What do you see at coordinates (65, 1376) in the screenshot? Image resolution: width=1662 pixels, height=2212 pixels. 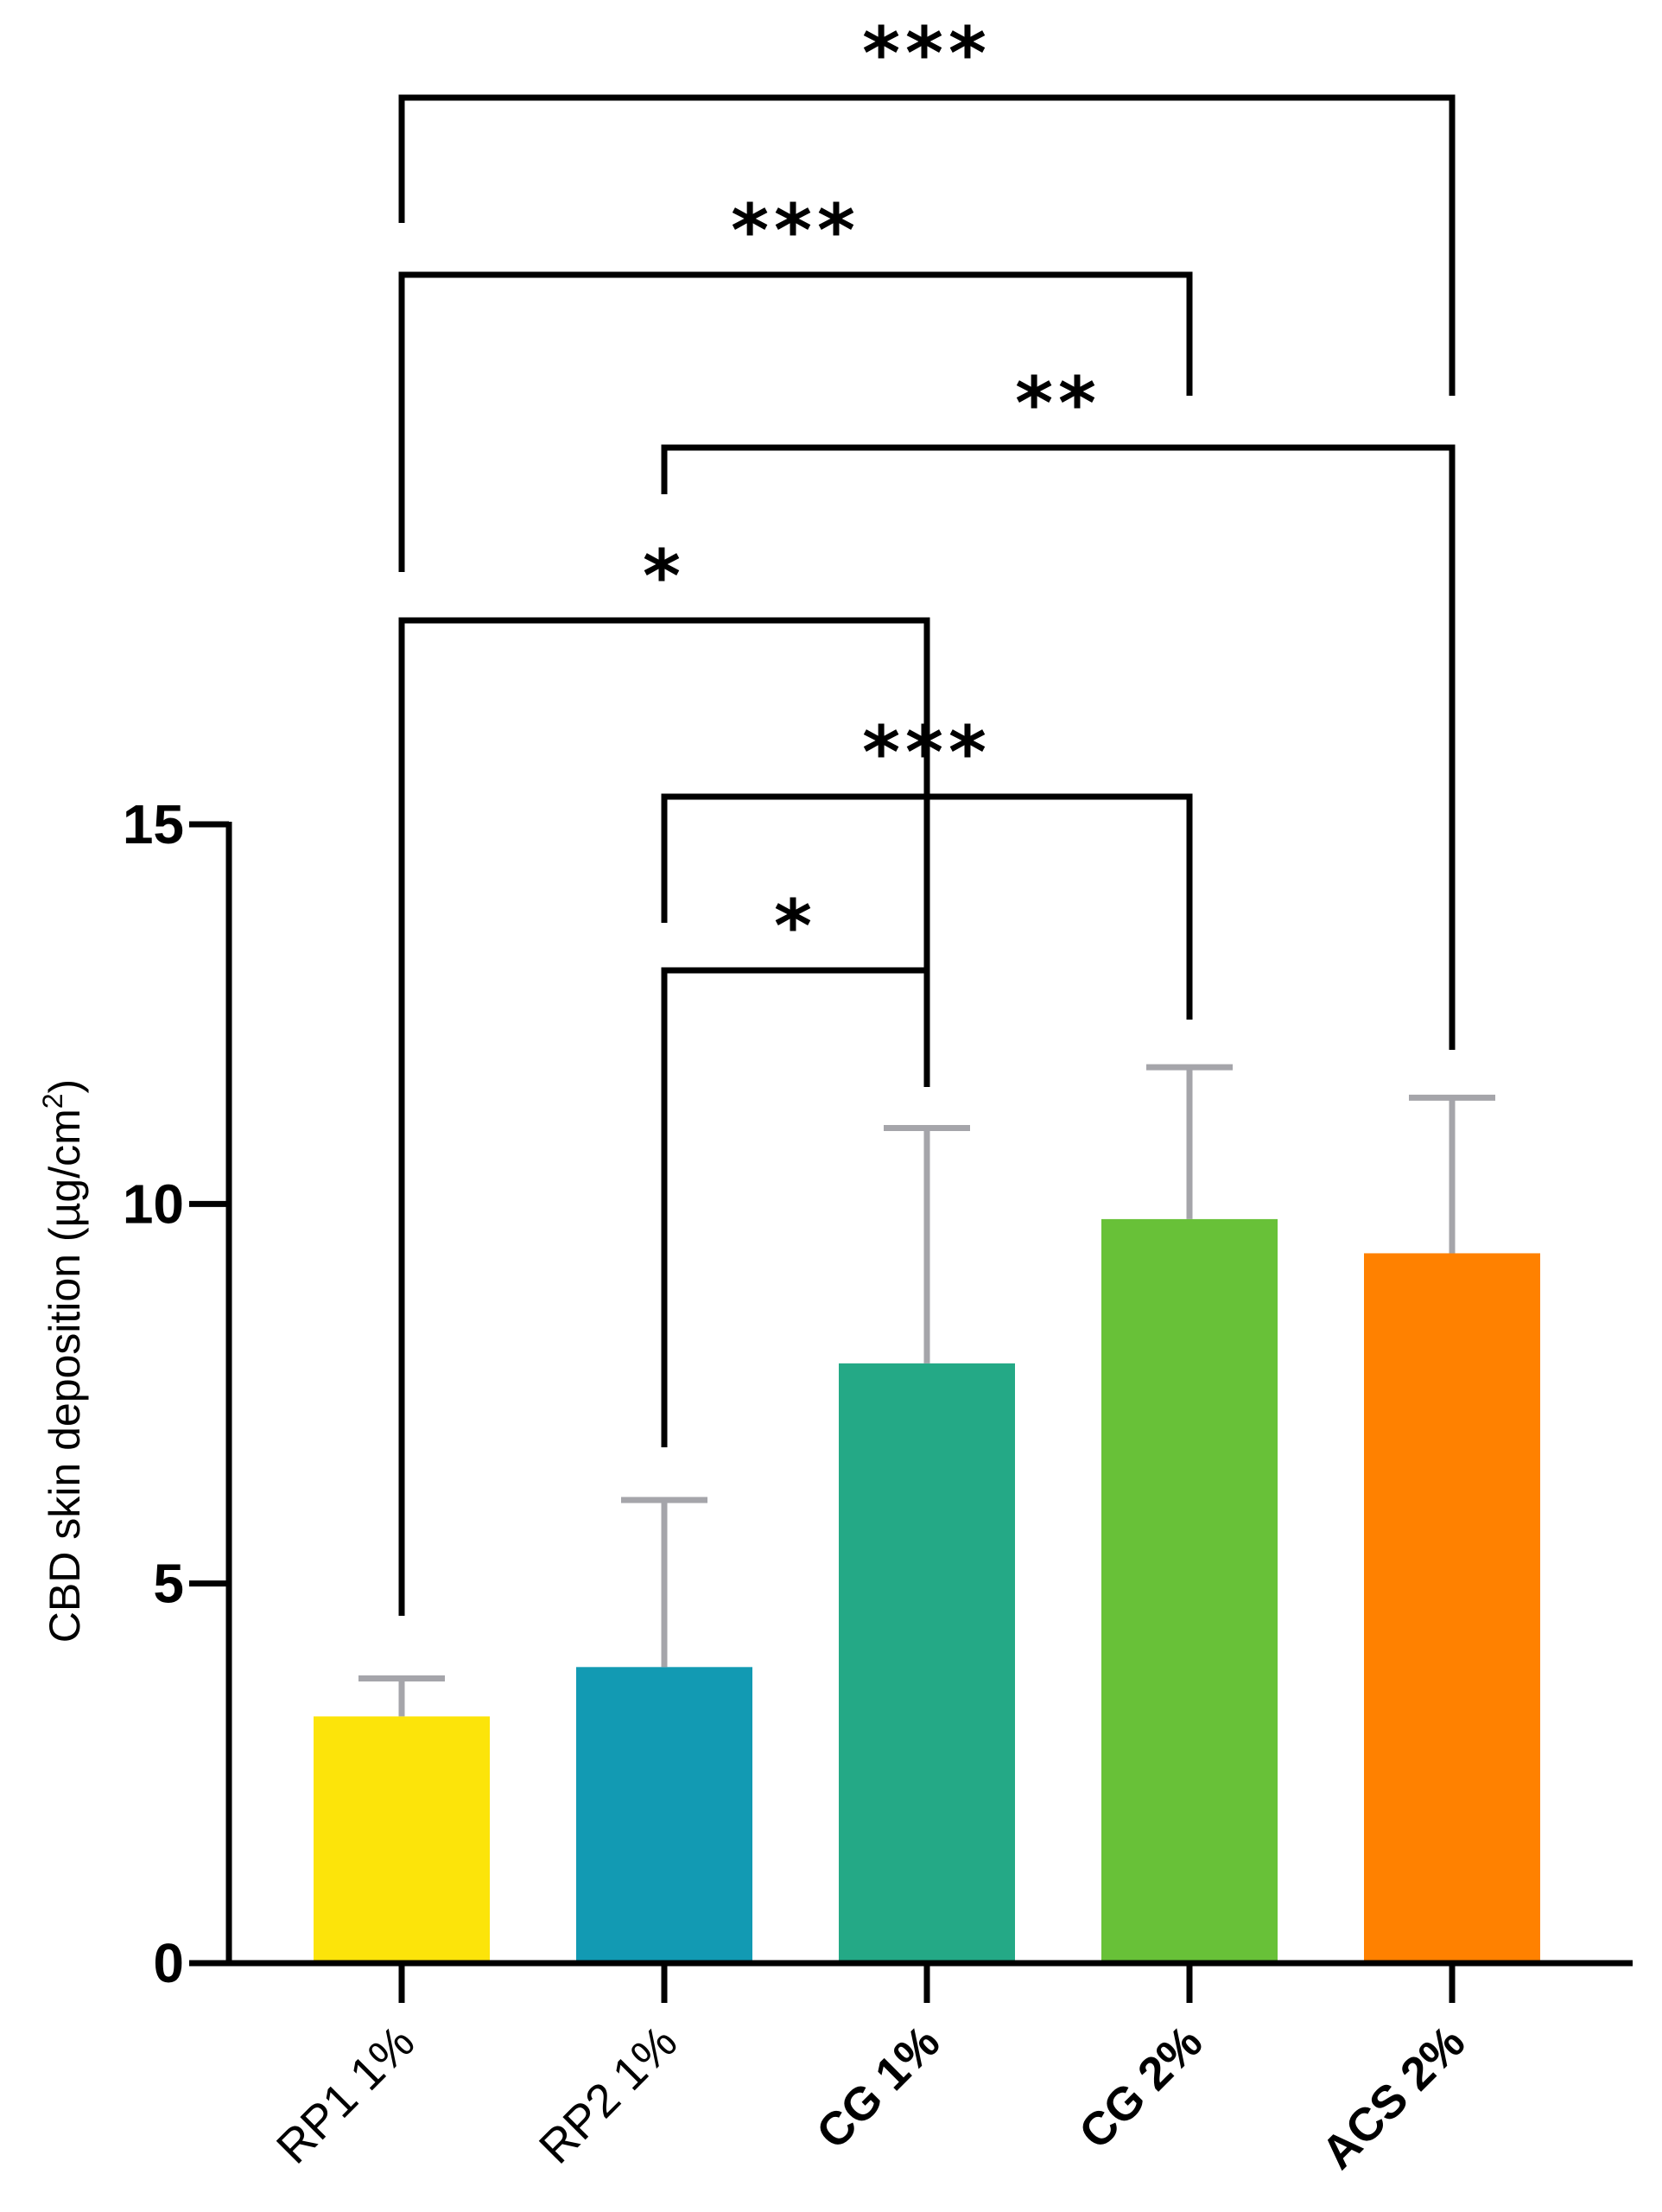 I see `y-axis-title-text: CBD skin deposition (µg/cm` at bounding box center [65, 1376].